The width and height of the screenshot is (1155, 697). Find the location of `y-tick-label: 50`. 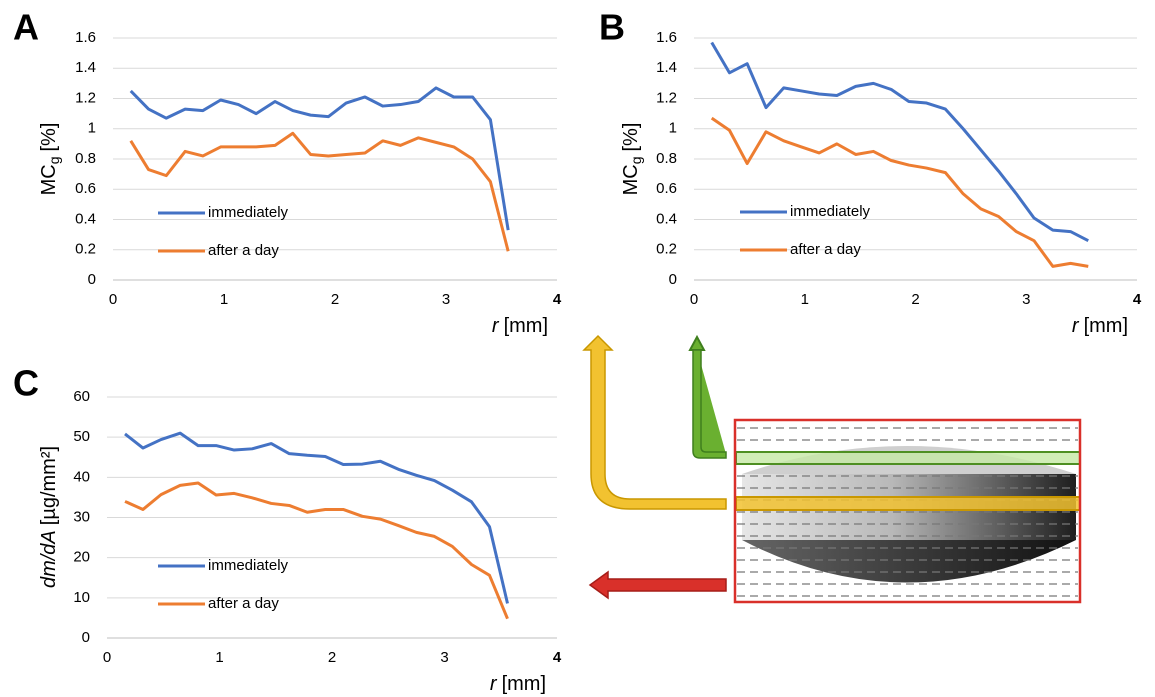

y-tick-label: 50 is located at coordinates (81, 436).